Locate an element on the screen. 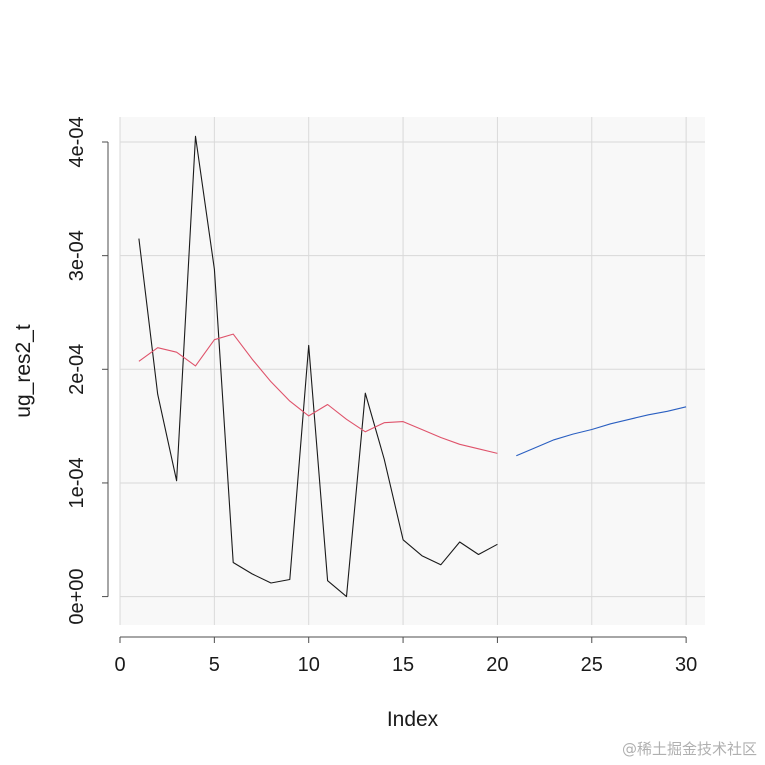 This screenshot has width=765, height=765. watermark: @稀土掘金技术社区 is located at coordinates (689, 749).